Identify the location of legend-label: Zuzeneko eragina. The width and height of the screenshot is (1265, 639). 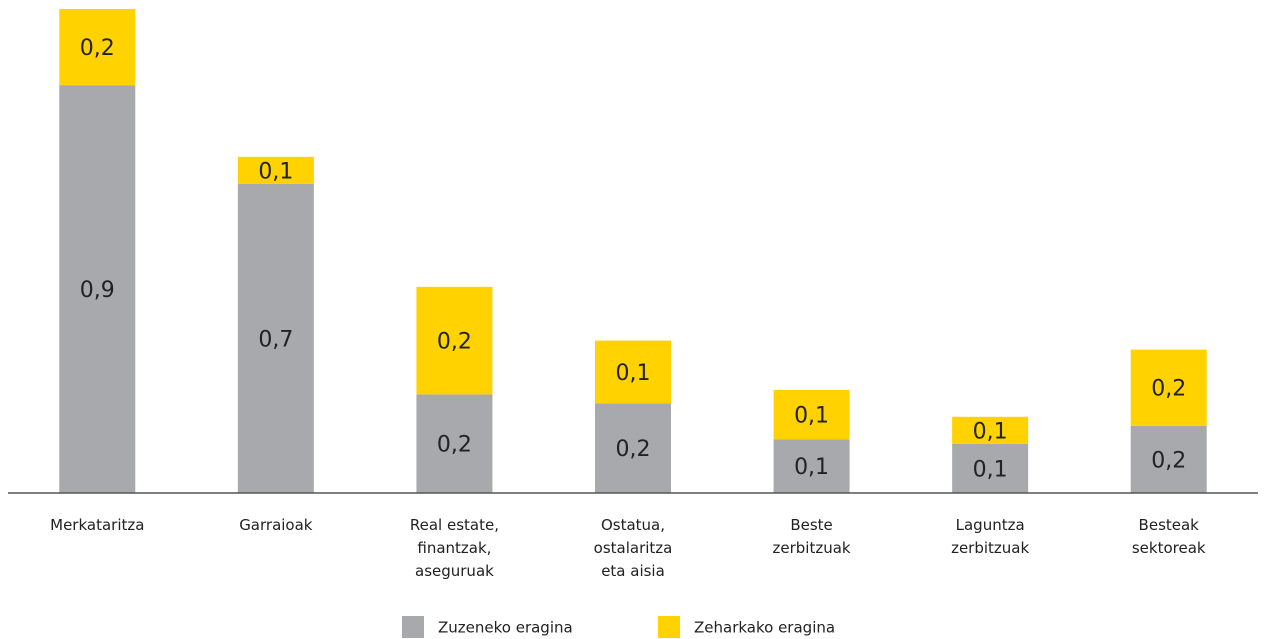
(505, 628).